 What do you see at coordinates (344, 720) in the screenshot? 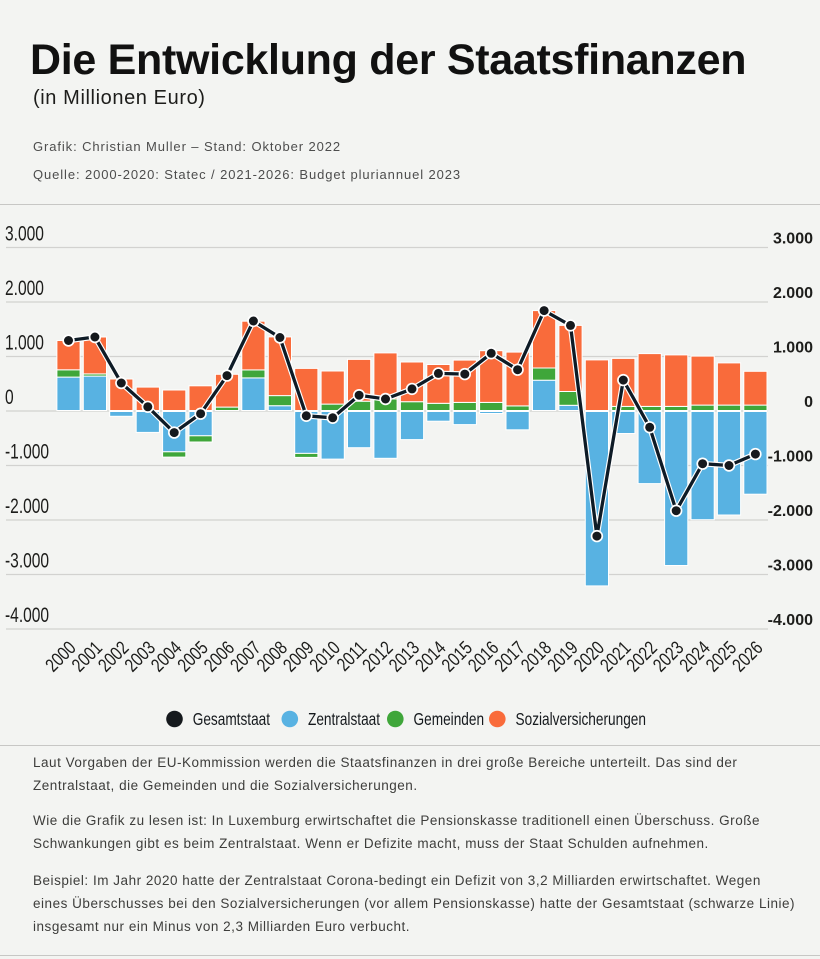
I see `svg-text: Zentralstaat` at bounding box center [344, 720].